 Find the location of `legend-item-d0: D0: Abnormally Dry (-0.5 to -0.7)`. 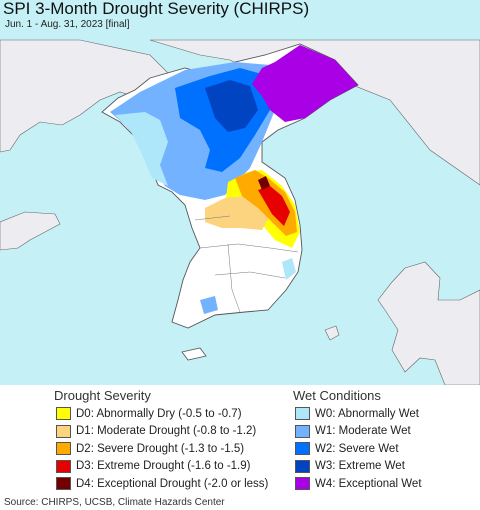

legend-item-d0: D0: Abnormally Dry (-0.5 to -0.7) is located at coordinates (162, 414).